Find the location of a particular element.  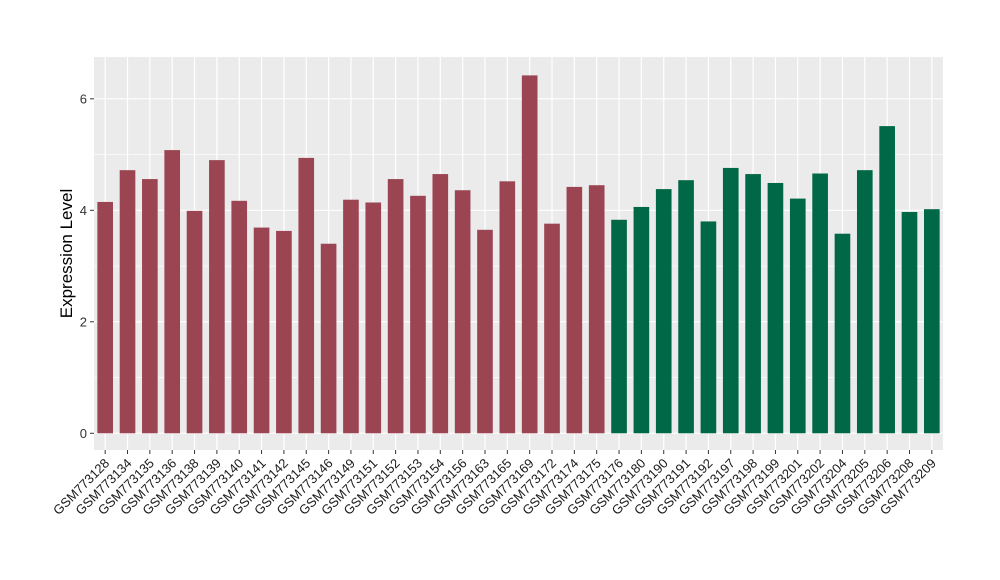

bar-GSM773201 is located at coordinates (797, 316).